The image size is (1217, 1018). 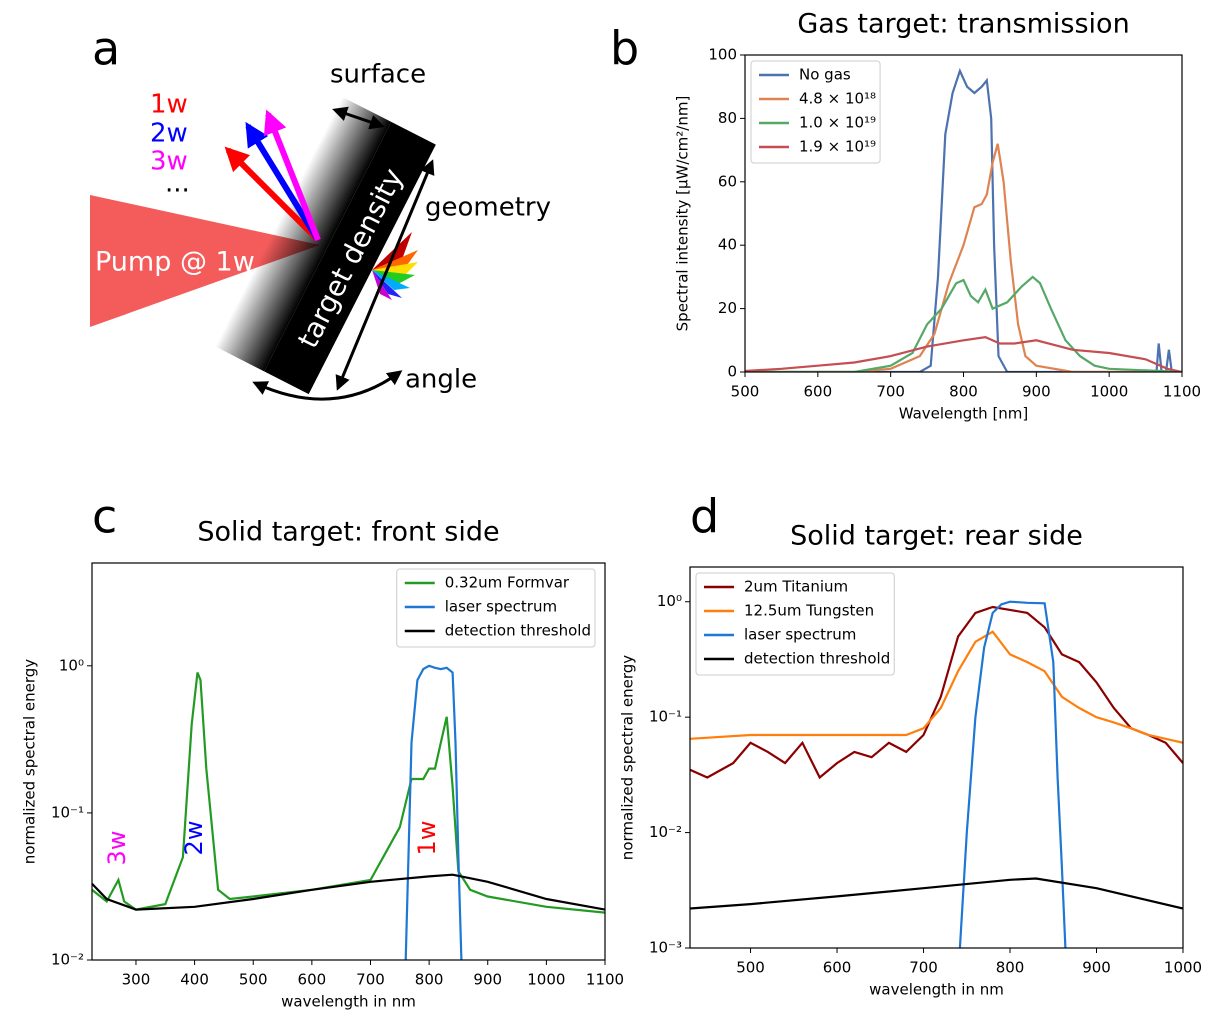 What do you see at coordinates (136, 980) in the screenshot?
I see `x-tick-label: 300` at bounding box center [136, 980].